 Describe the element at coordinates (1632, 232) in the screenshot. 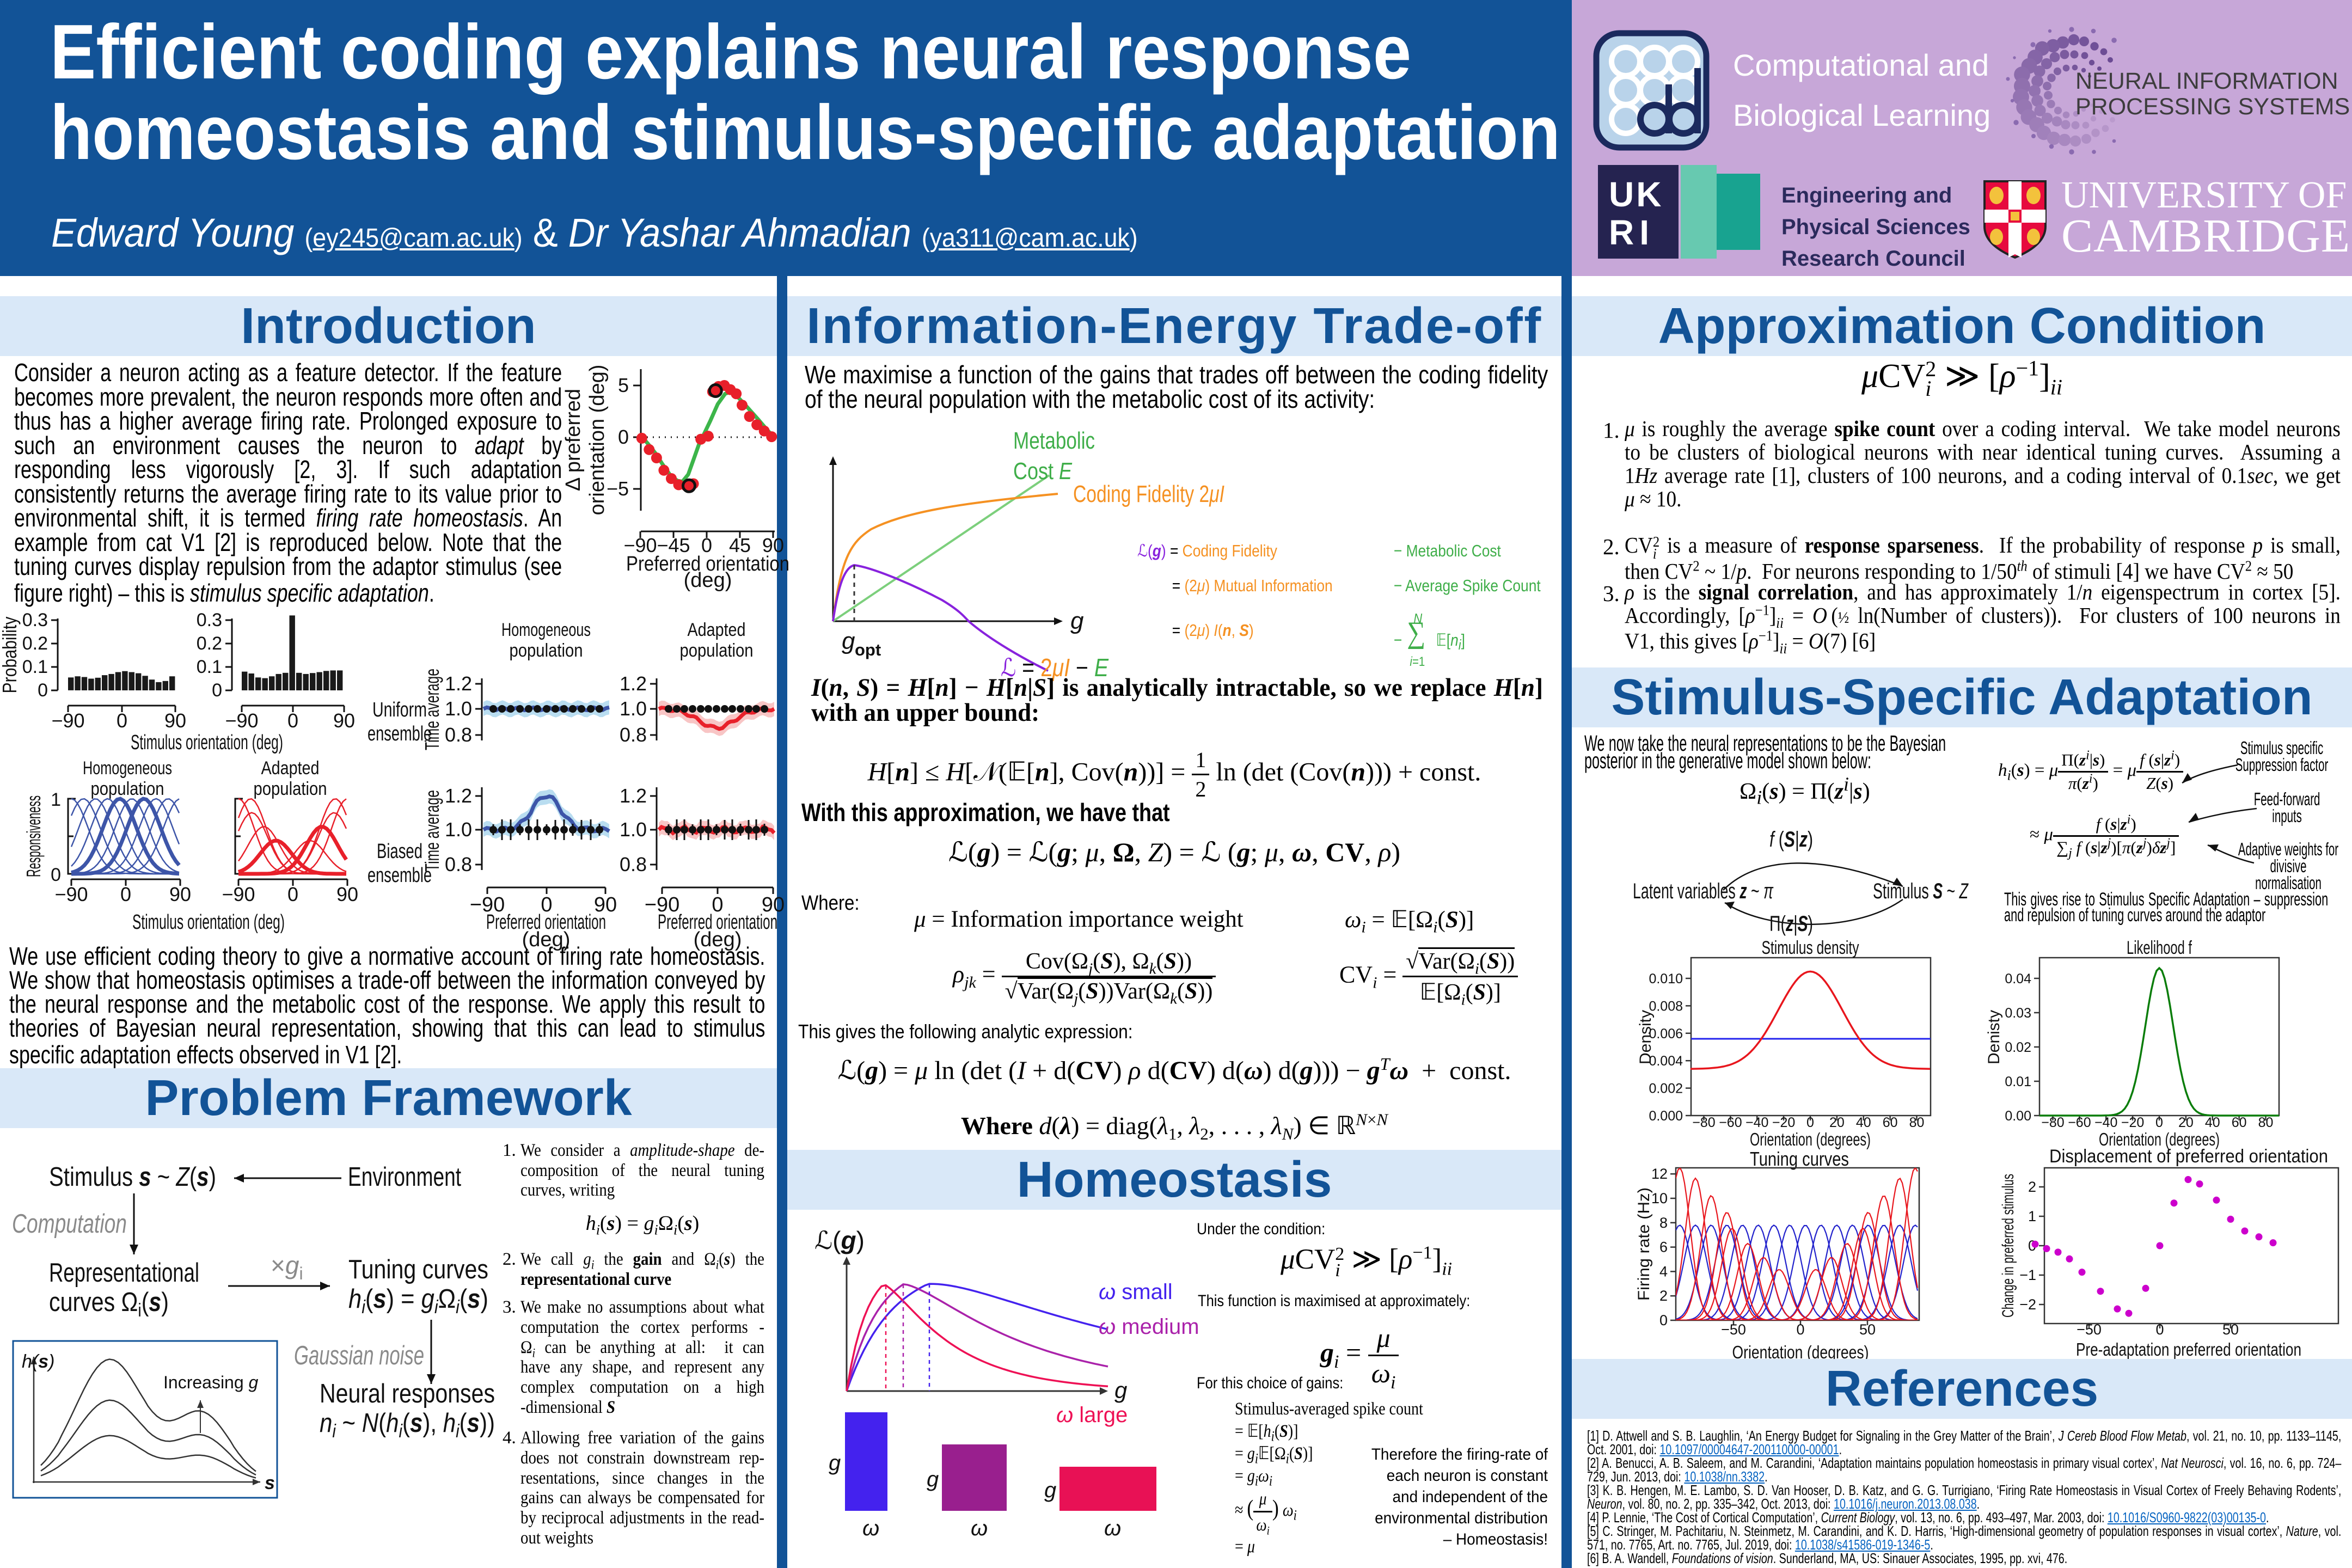

I see `svg-text: RI` at that location.